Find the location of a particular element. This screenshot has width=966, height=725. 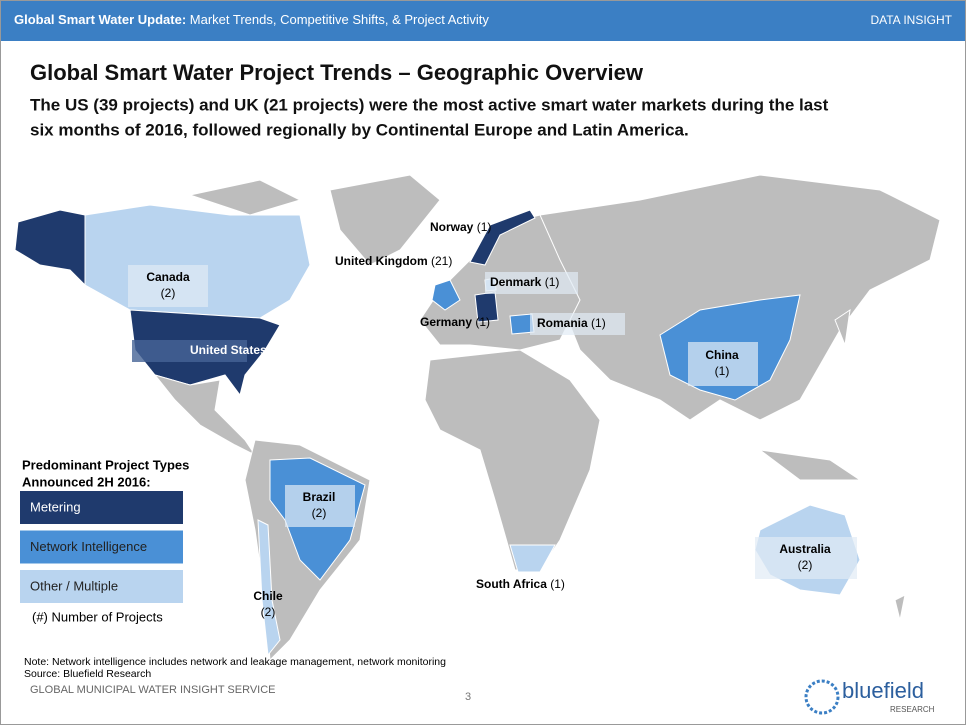

country-label: Denmark (1) is located at coordinates (524, 282).